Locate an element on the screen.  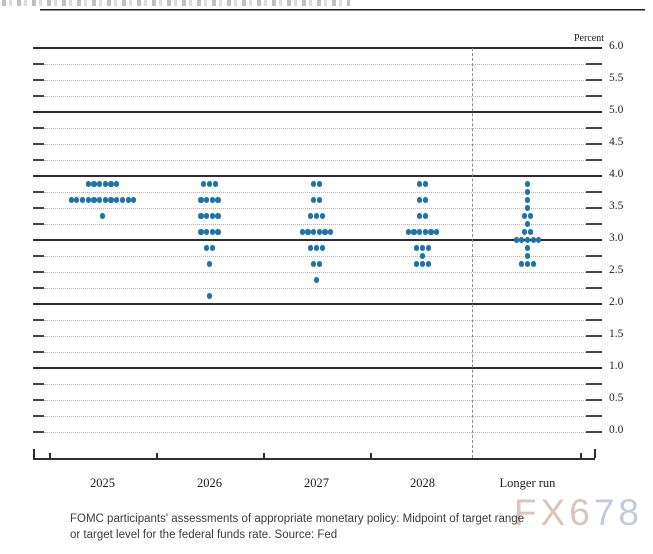
gridline-dotted-3.25 is located at coordinates (315, 224).